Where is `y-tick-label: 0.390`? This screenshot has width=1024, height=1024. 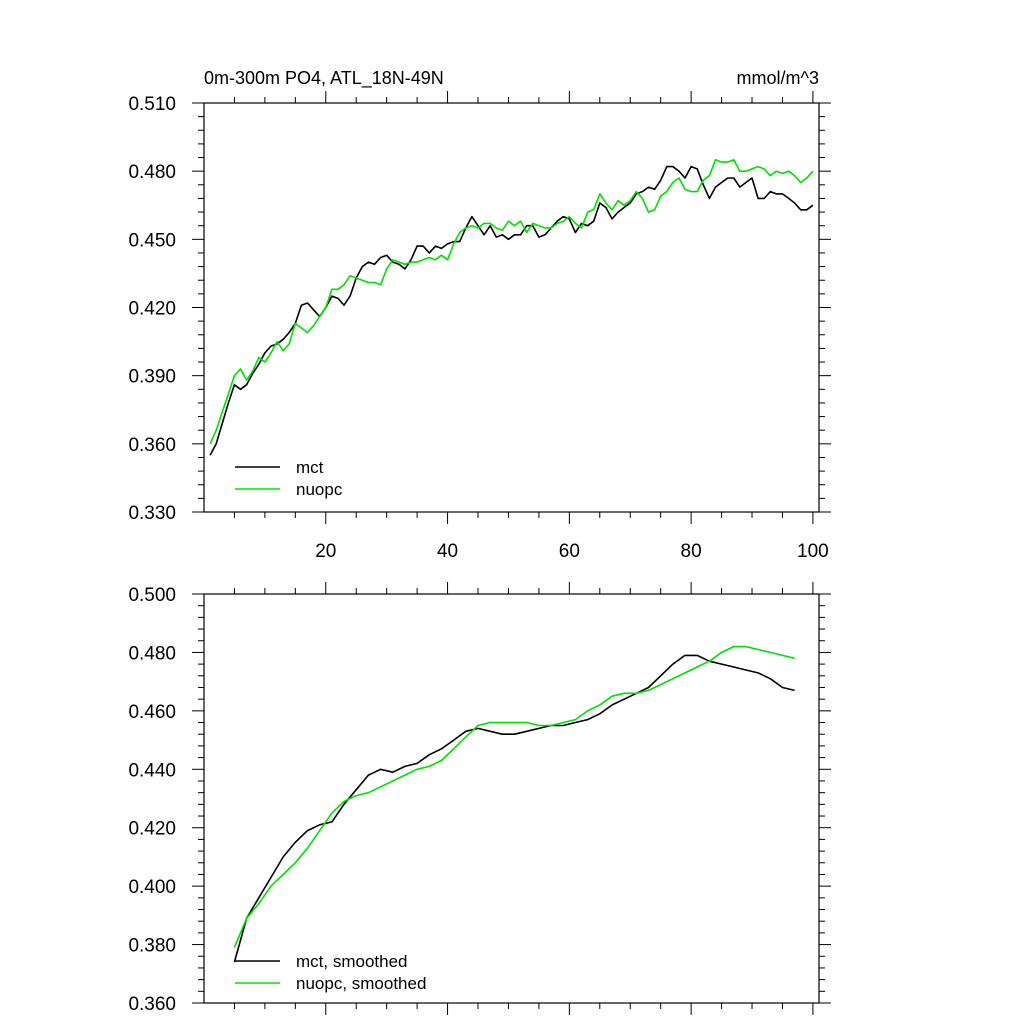
y-tick-label: 0.390 is located at coordinates (152, 377).